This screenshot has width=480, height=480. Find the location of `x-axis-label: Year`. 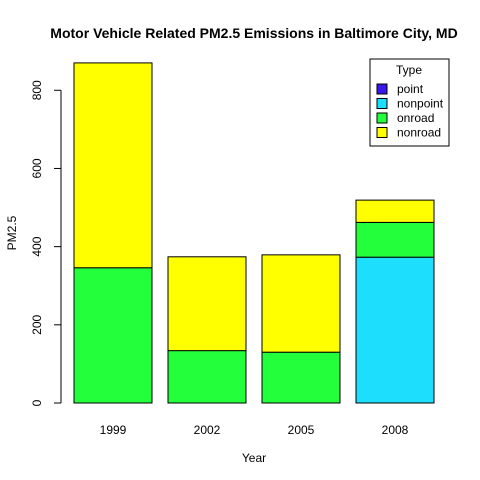

x-axis-label: Year is located at coordinates (254, 458).